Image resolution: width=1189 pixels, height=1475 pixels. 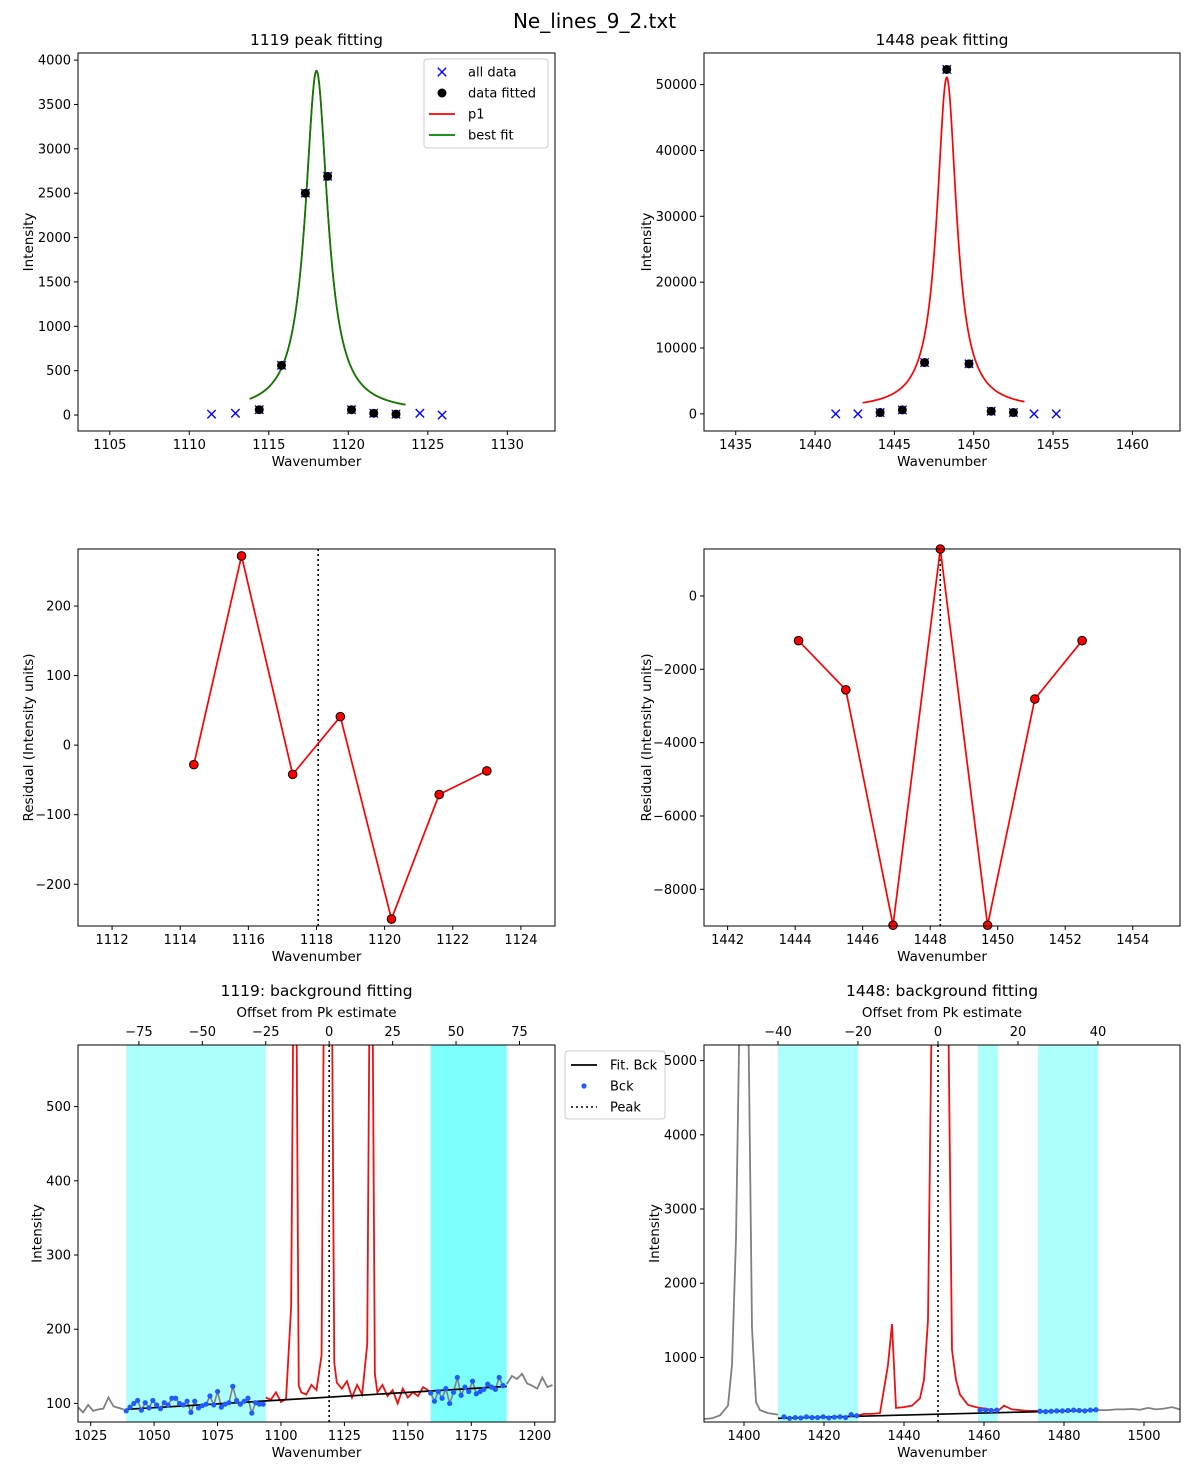 I want to click on y-tick-label: 200, so click(x=58, y=607).